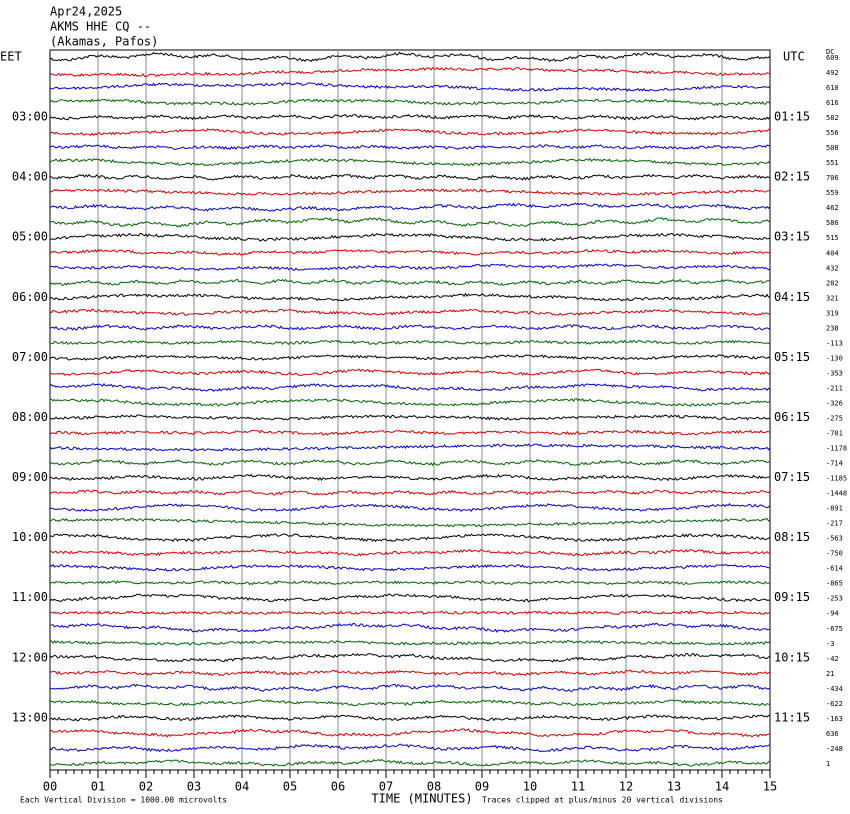  Describe the element at coordinates (832, 73) in the screenshot. I see `offset-label: 492` at that location.